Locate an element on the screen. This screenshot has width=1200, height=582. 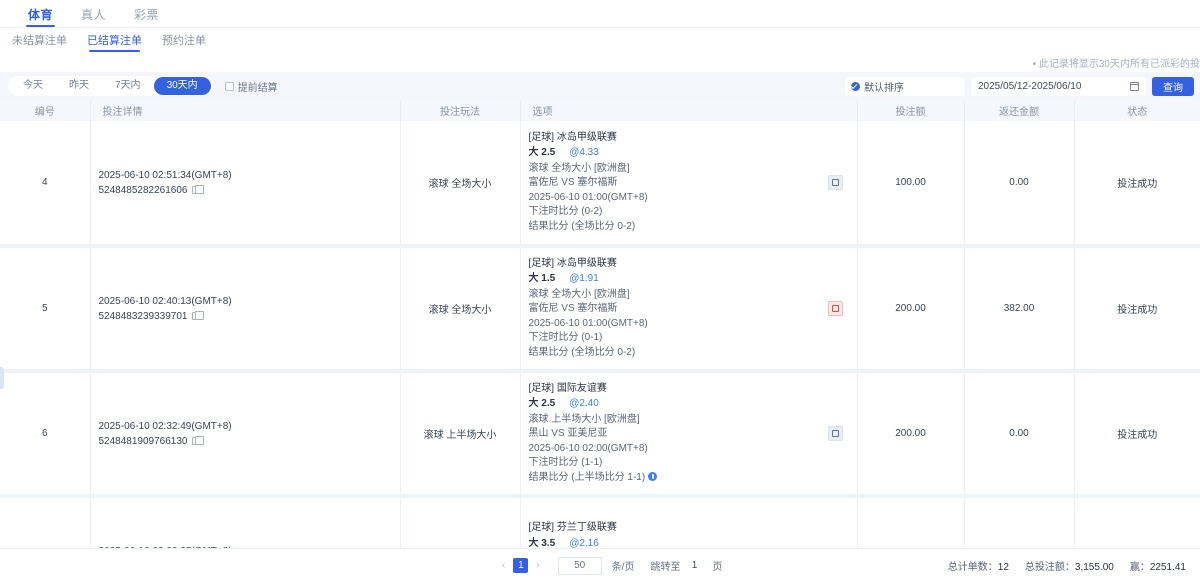
cell-status: 投注成功 is located at coordinates (1137, 309).